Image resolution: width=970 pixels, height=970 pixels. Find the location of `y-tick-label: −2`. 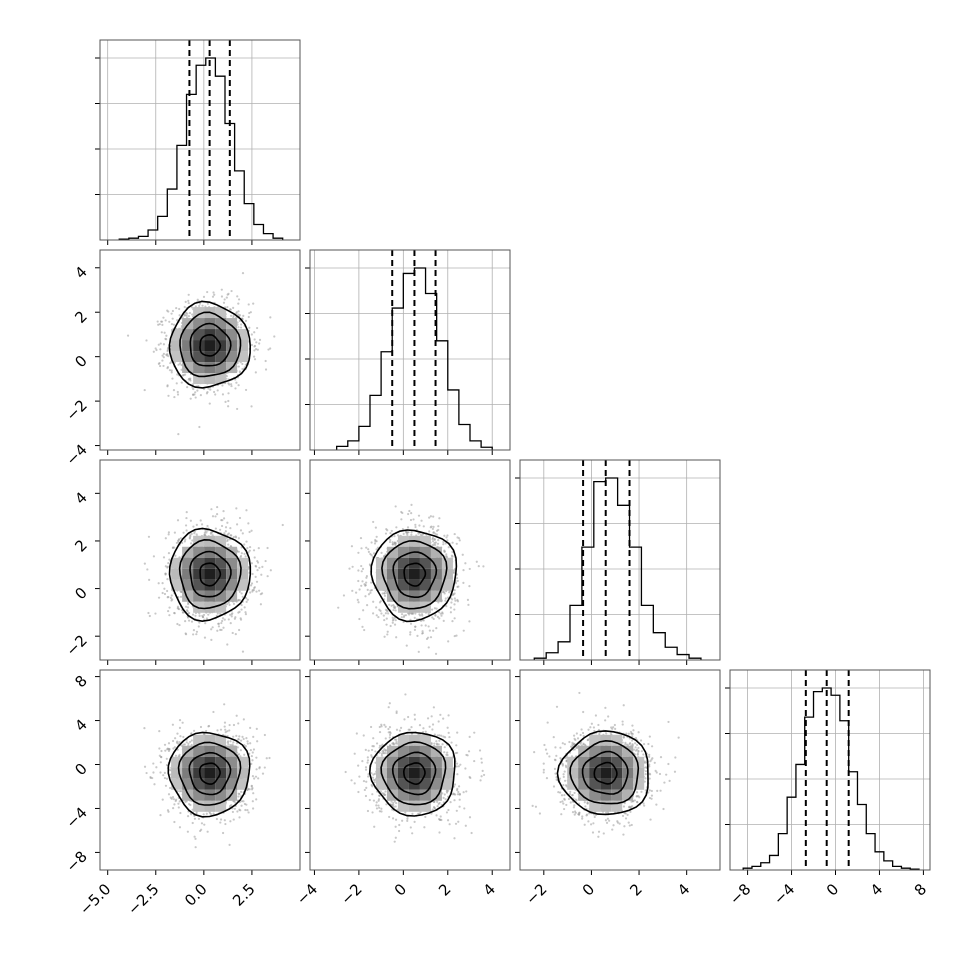

y-tick-label: −2 is located at coordinates (76, 410).